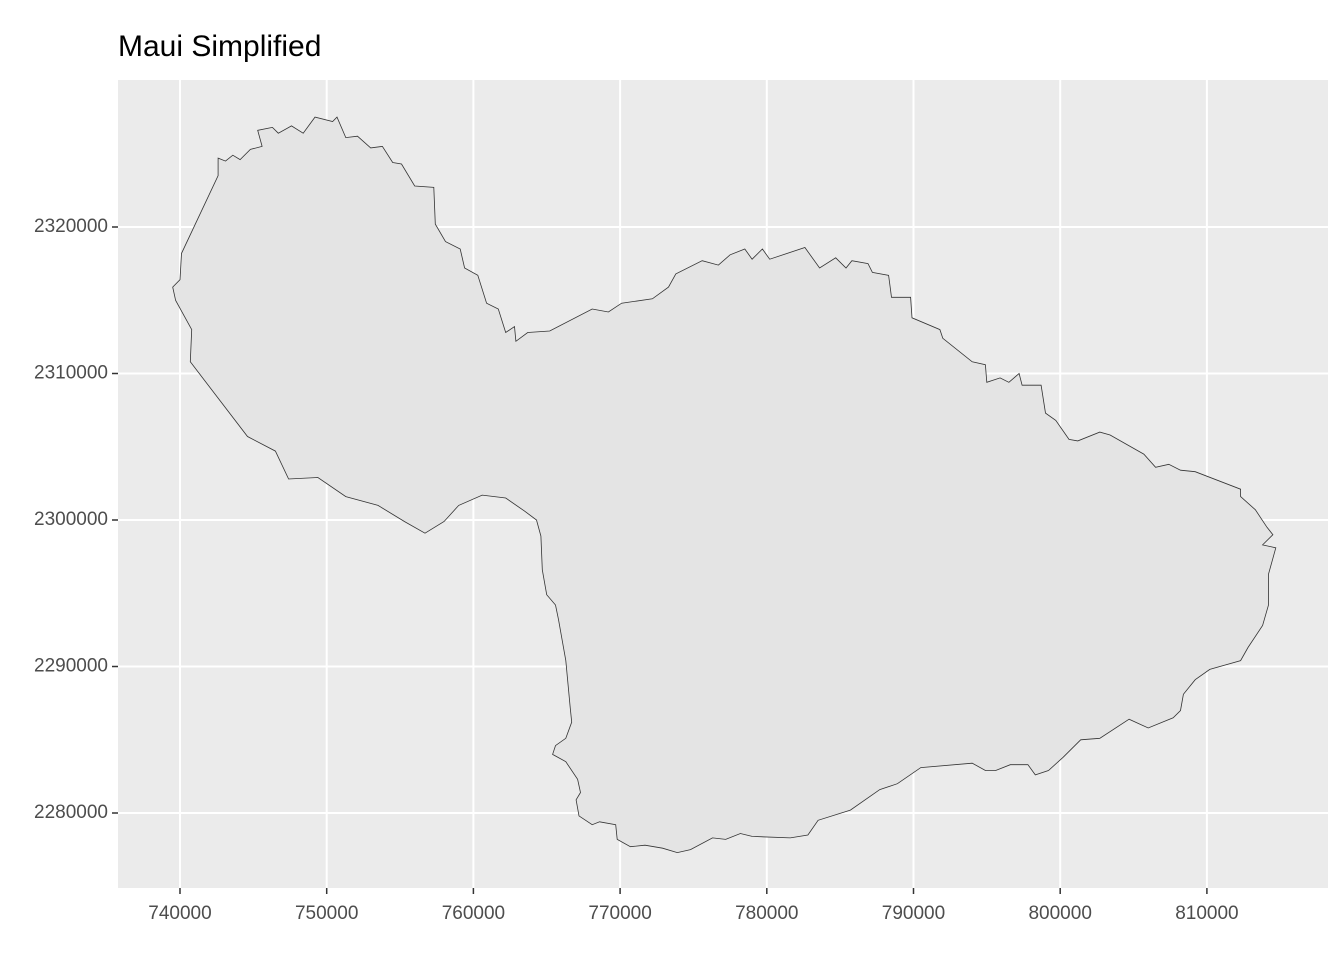 This screenshot has width=1344, height=960. What do you see at coordinates (71, 812) in the screenshot?
I see `y-tick-label: 2280000` at bounding box center [71, 812].